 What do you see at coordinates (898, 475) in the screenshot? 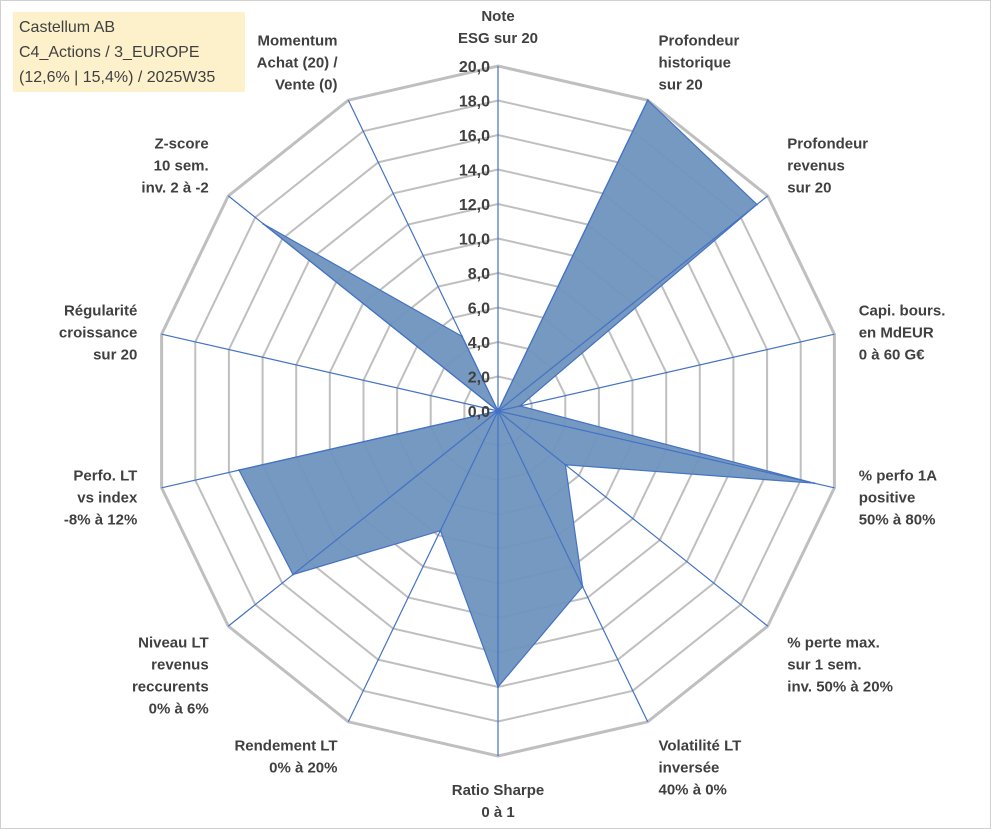
I see `axis-label: % perfo 1A` at bounding box center [898, 475].